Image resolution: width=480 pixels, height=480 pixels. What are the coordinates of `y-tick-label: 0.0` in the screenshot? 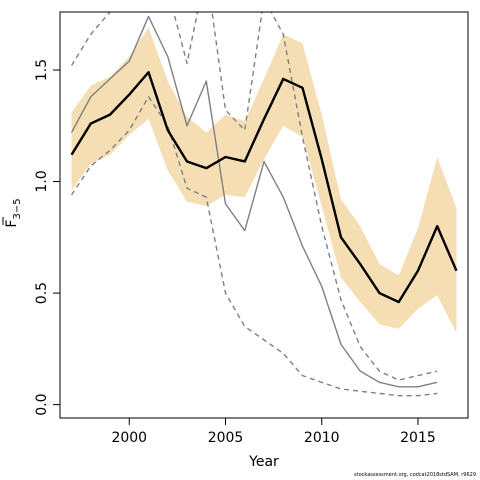 It's located at (42, 404).